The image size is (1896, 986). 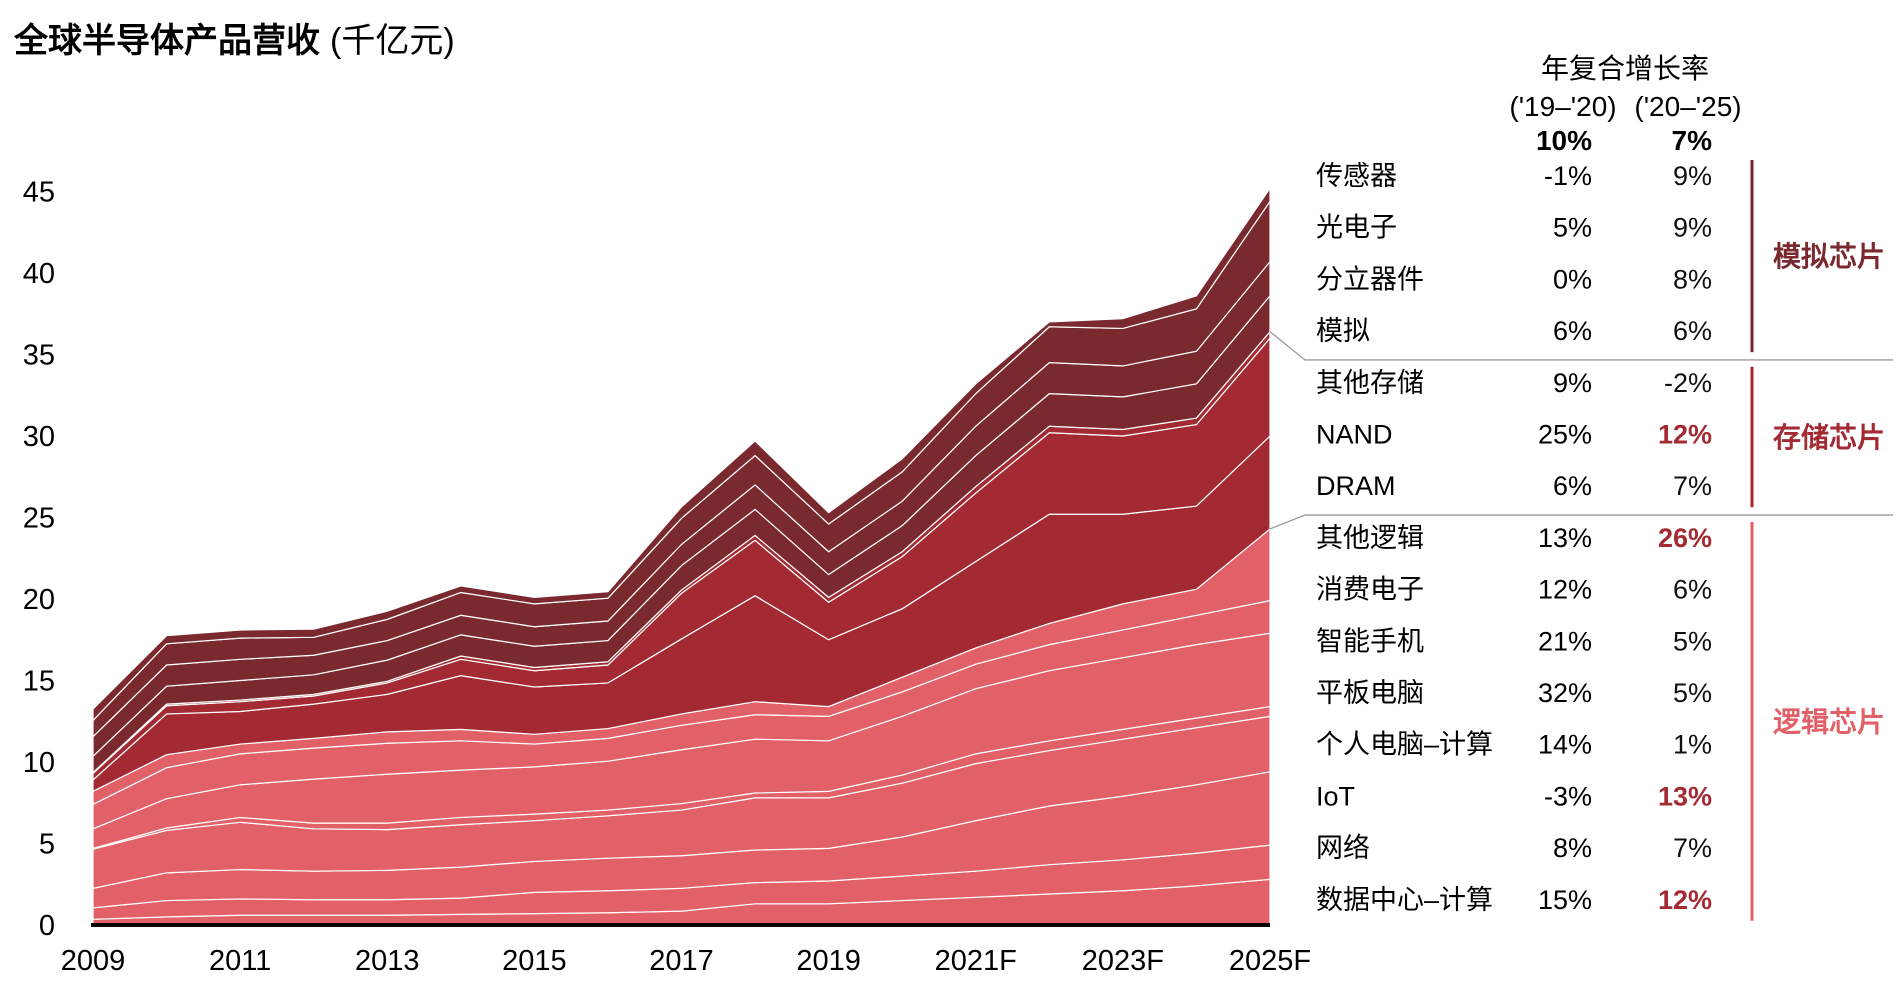 I want to click on table-row: 消费电子 12% 6%, so click(x=1514, y=590).